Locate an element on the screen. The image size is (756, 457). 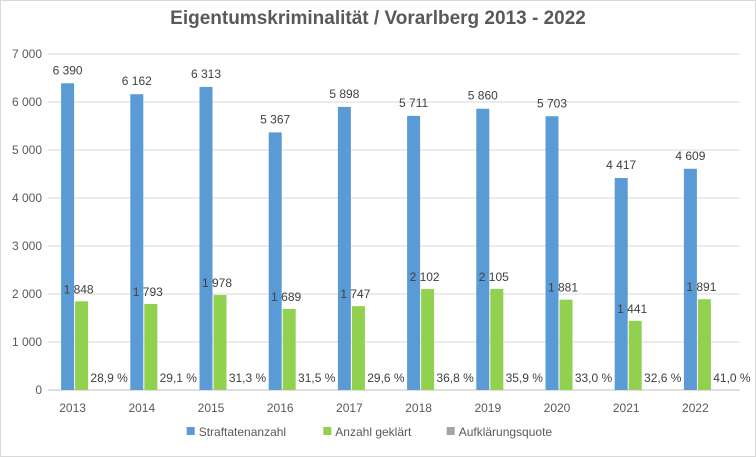
x-tick-label: 2016 is located at coordinates (280, 408).